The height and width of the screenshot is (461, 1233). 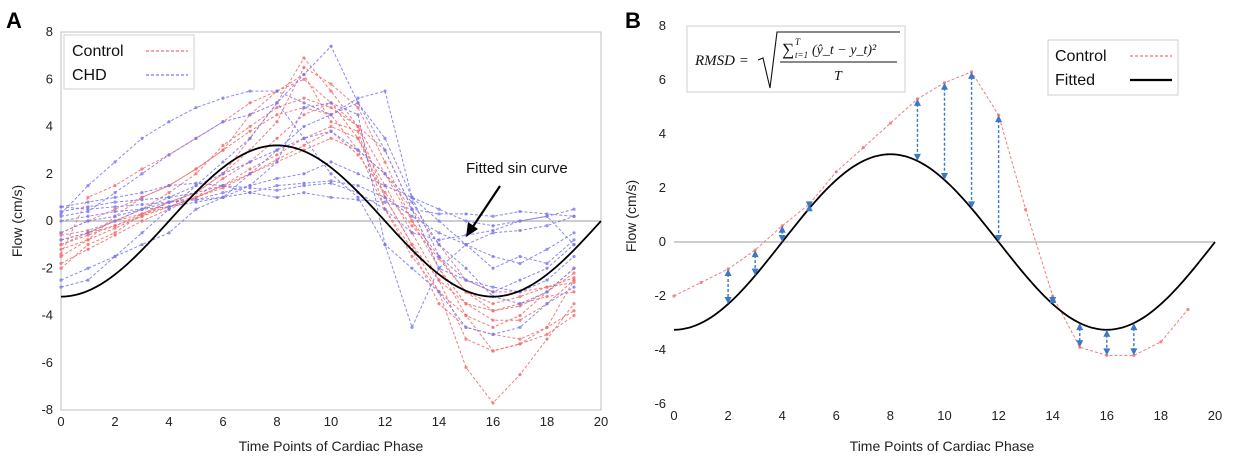 I want to click on formula-sum-lower: t=1, so click(x=801, y=55).